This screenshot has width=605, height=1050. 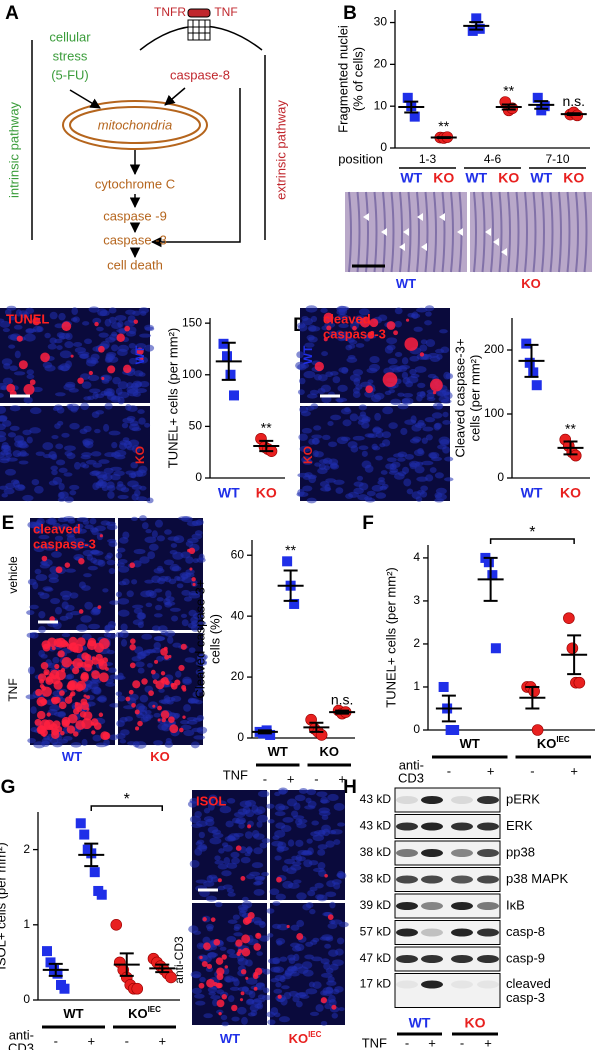 What do you see at coordinates (350, 13) in the screenshot?
I see `panel-label: B` at bounding box center [350, 13].